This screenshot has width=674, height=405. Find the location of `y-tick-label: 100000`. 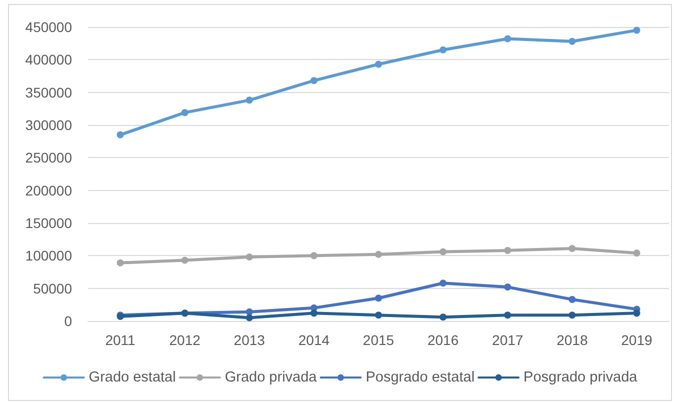

y-tick-label: 100000 is located at coordinates (48, 256).